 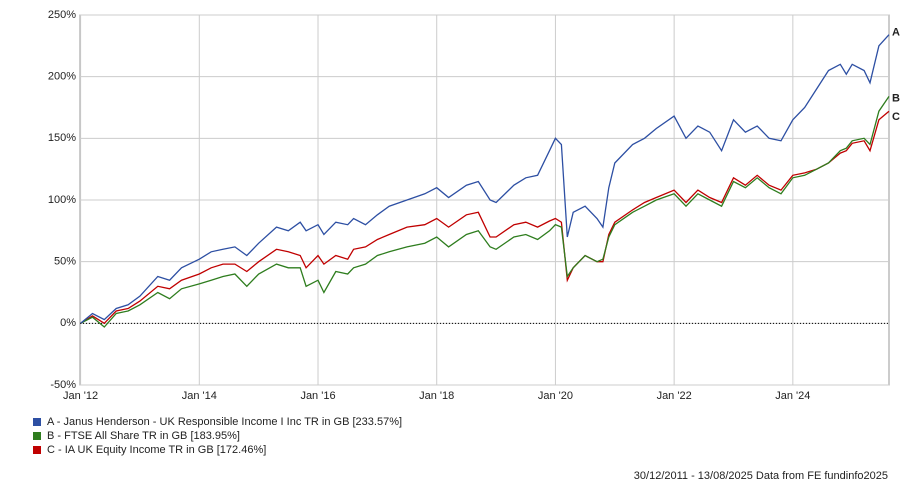 I want to click on y-tick-label: -50%, so click(x=63, y=385).